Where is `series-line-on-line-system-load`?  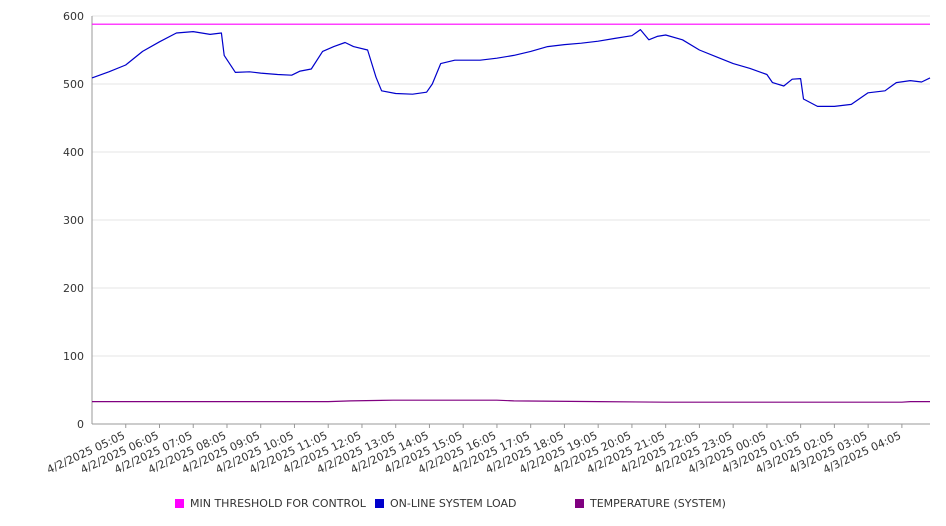 series-line-on-line-system-load is located at coordinates (511, 68).